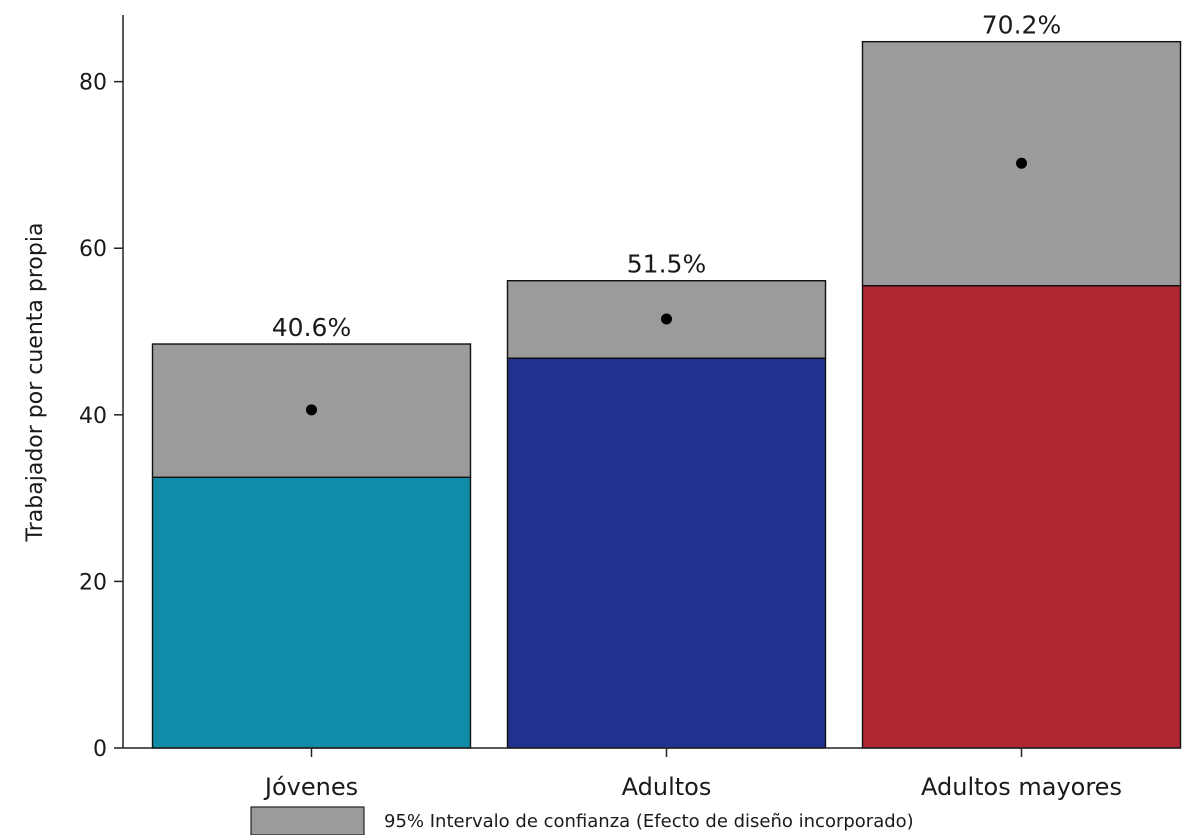 The width and height of the screenshot is (1200, 835). Describe the element at coordinates (93, 83) in the screenshot. I see `y-tick-label-80: 80` at that location.